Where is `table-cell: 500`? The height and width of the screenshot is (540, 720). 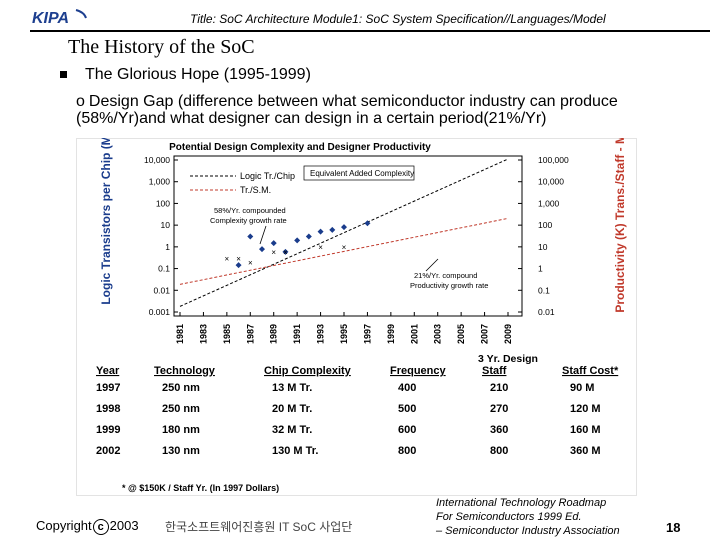 table-cell: 500 is located at coordinates (407, 409).